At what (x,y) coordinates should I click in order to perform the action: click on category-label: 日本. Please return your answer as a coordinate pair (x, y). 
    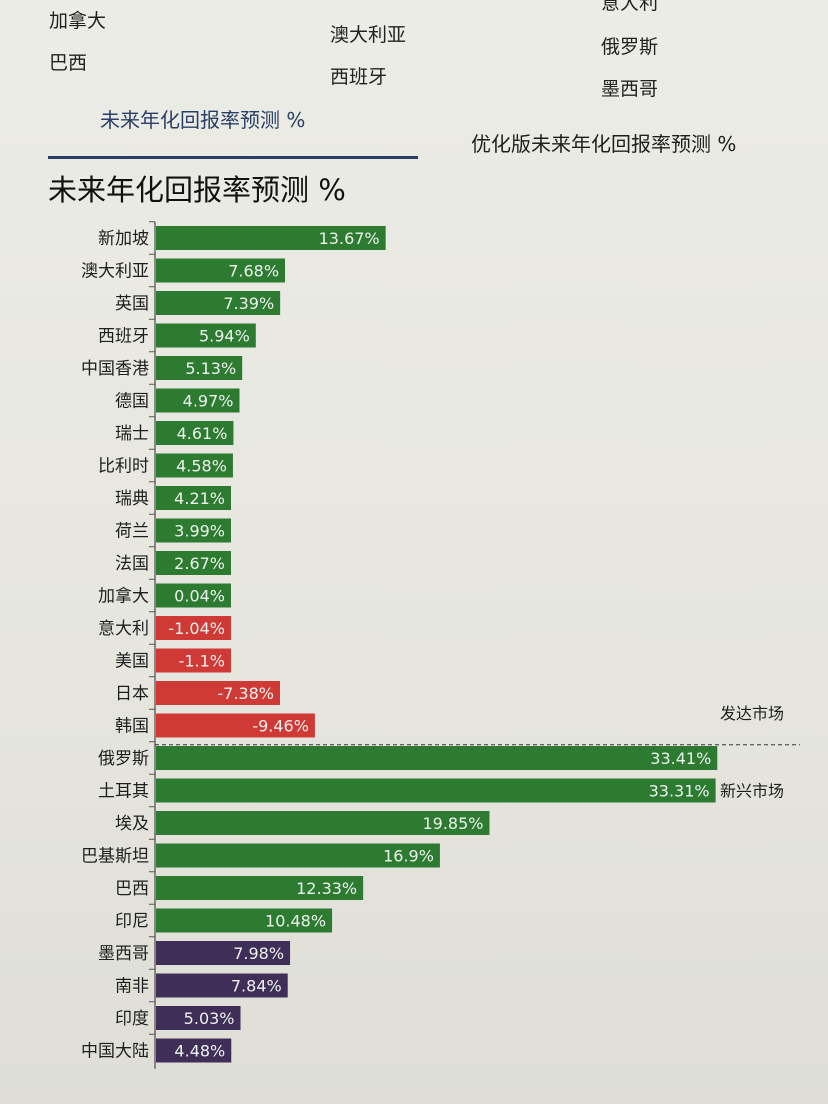
    Looking at the image, I should click on (132, 694).